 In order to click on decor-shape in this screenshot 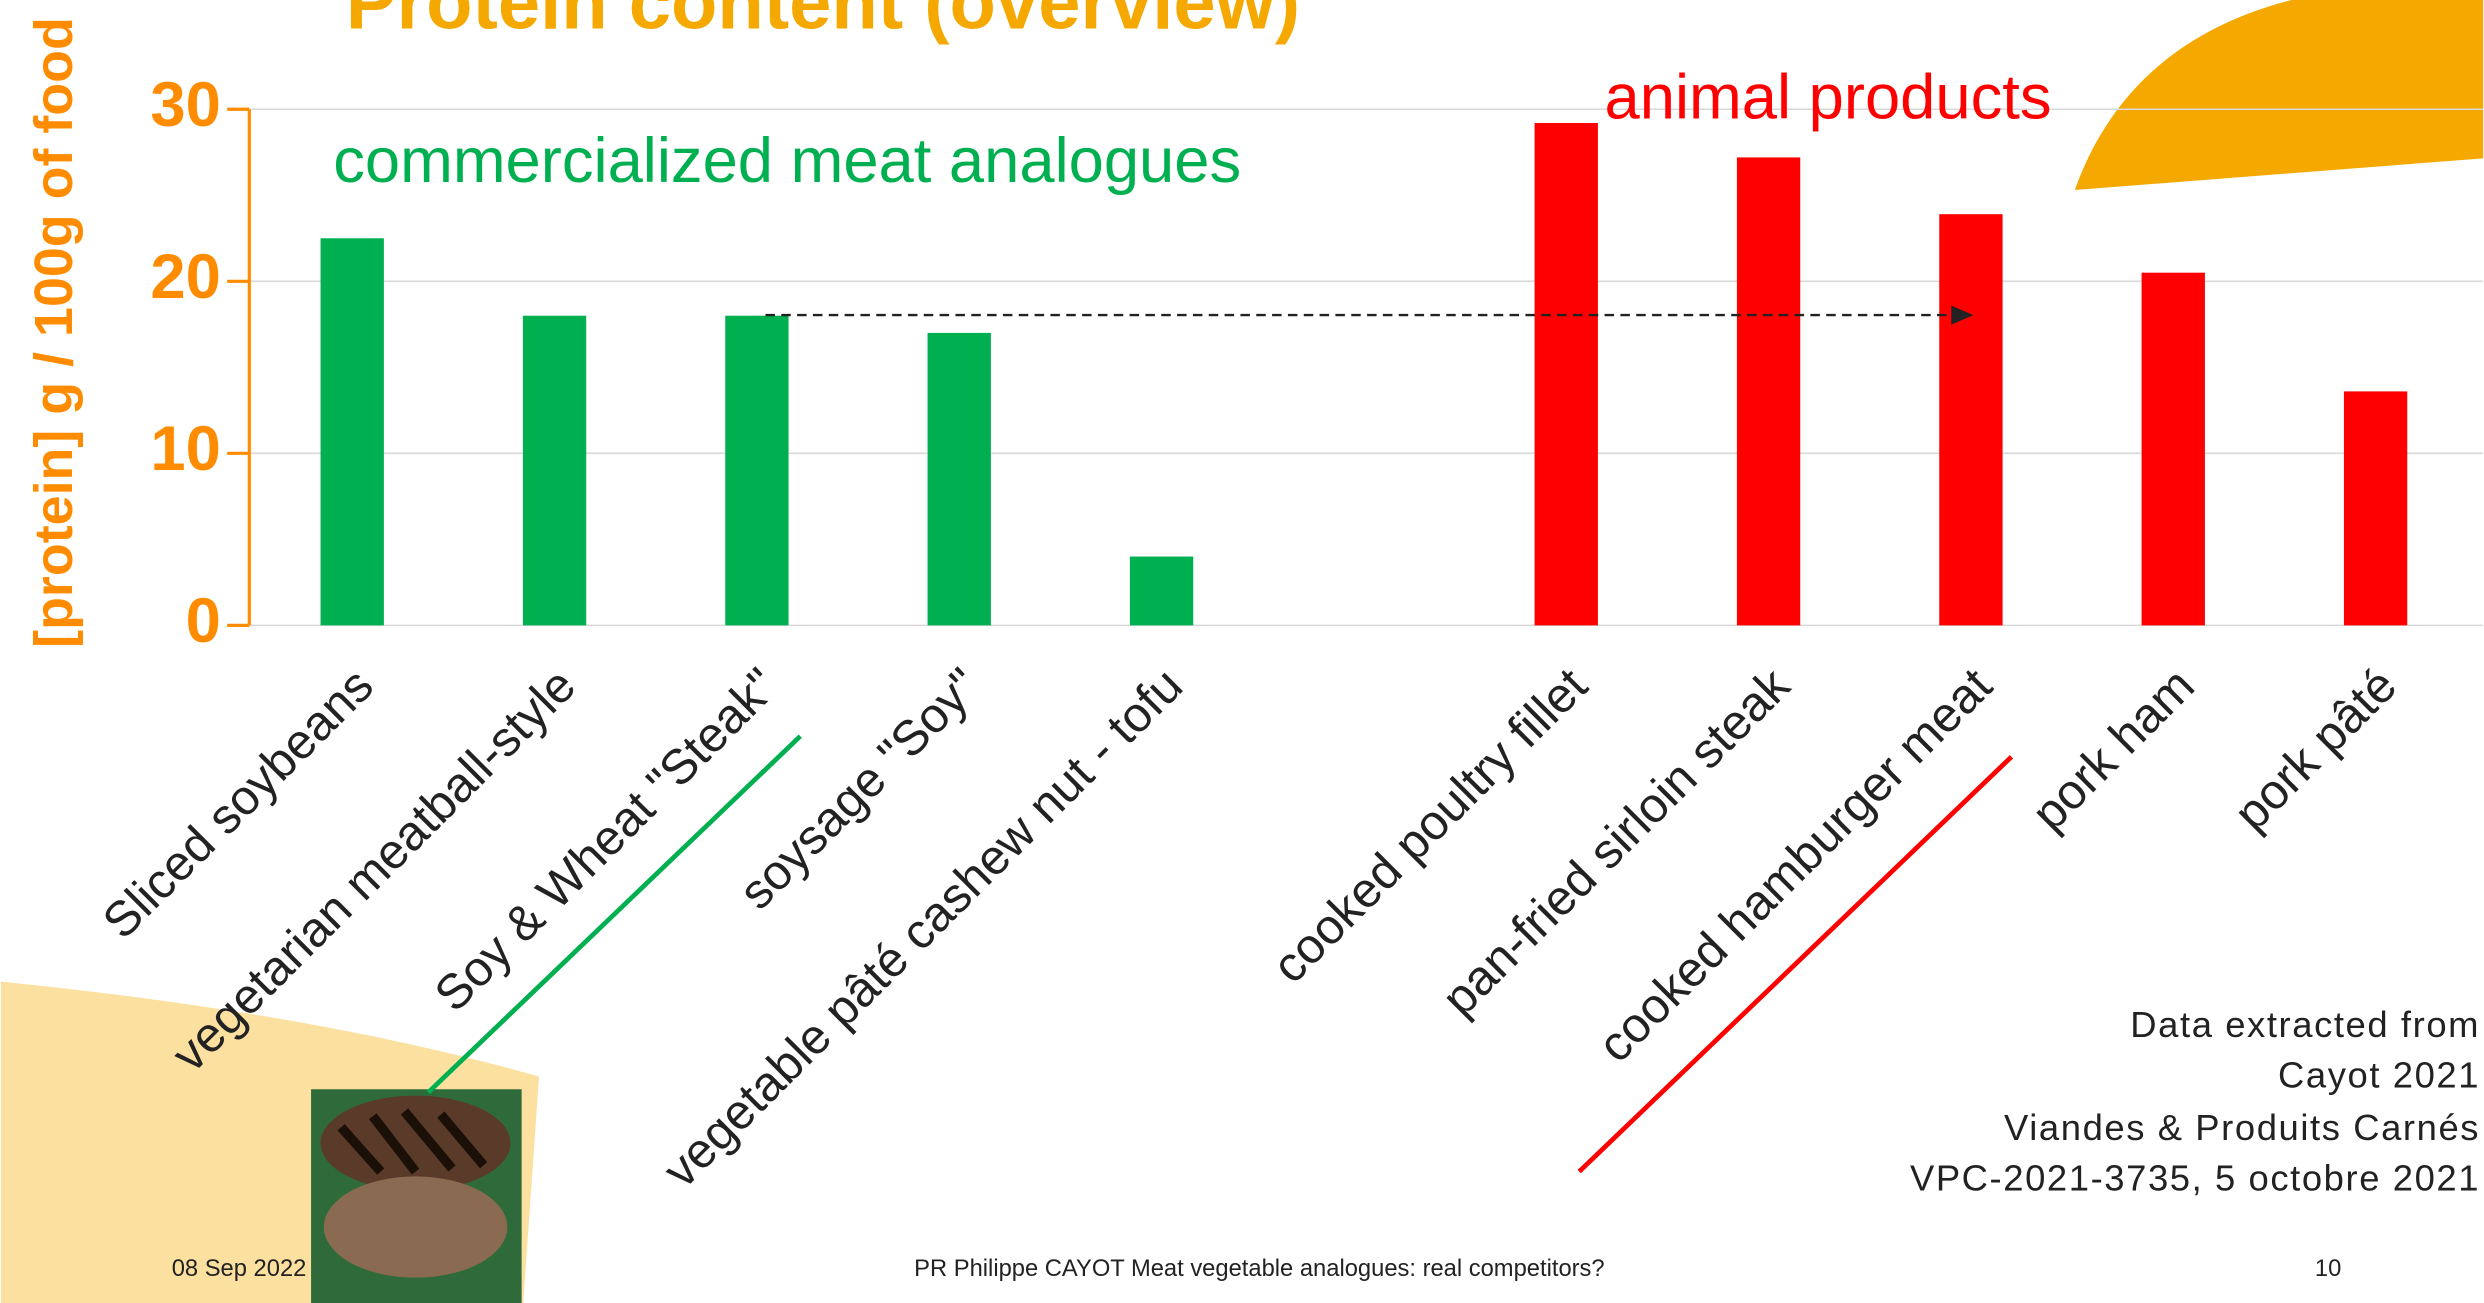, I will do `click(2279, 95)`.